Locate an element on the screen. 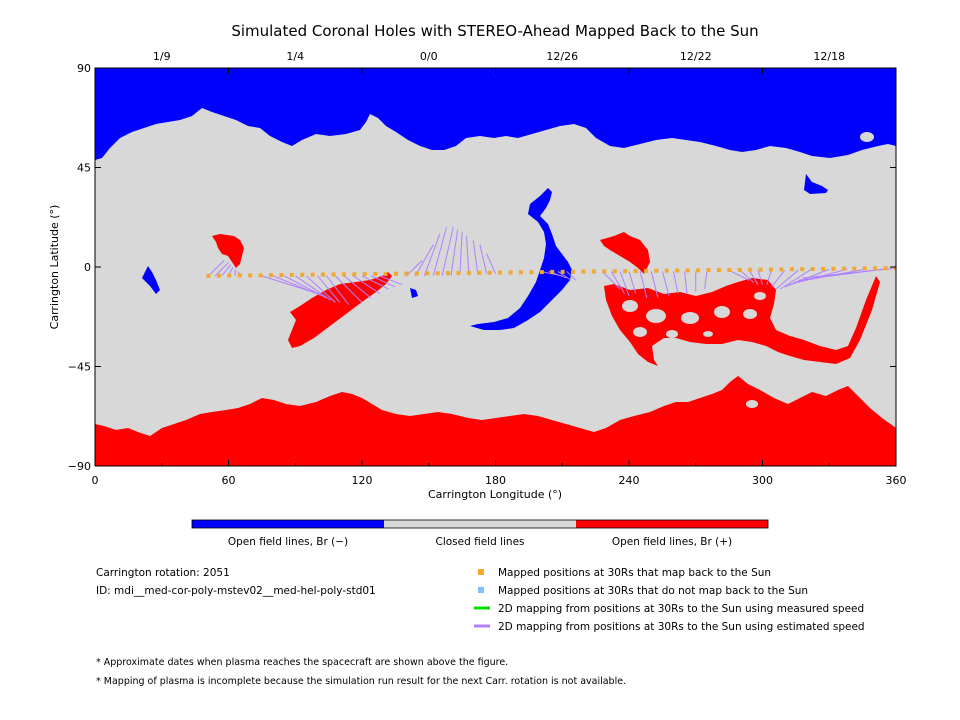  top-date-label: 12/18 is located at coordinates (829, 56).